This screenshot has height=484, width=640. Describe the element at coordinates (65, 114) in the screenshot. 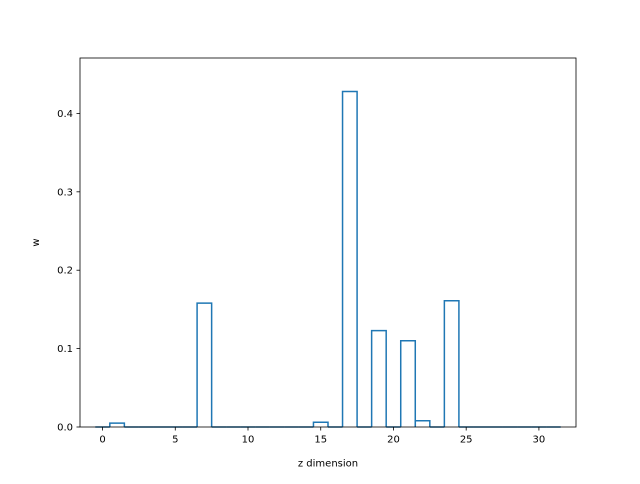

I see `y-tick-label: 0.4` at that location.